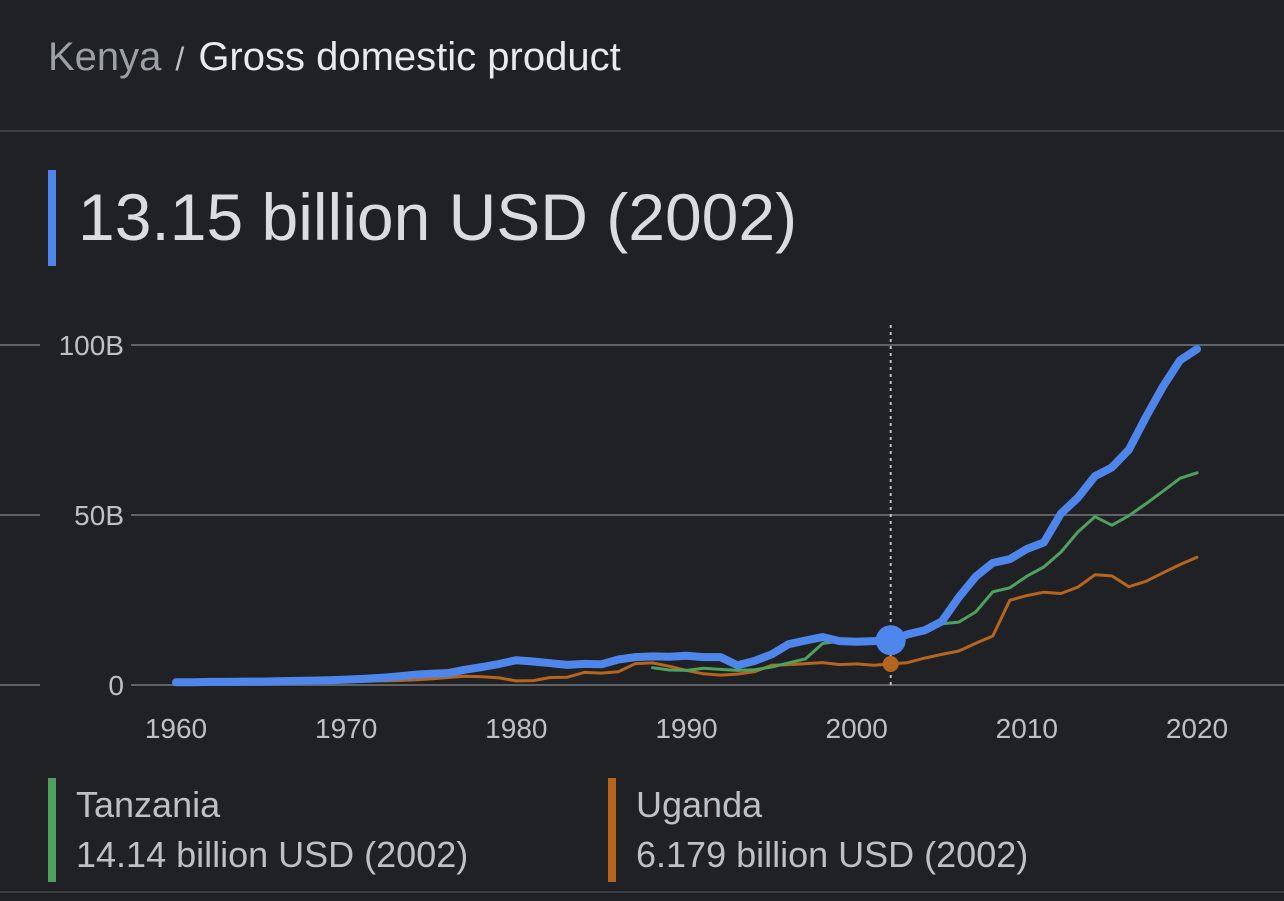  Describe the element at coordinates (438, 217) in the screenshot. I see `headline-value-text: 13.15 billion USD (2002)` at that location.